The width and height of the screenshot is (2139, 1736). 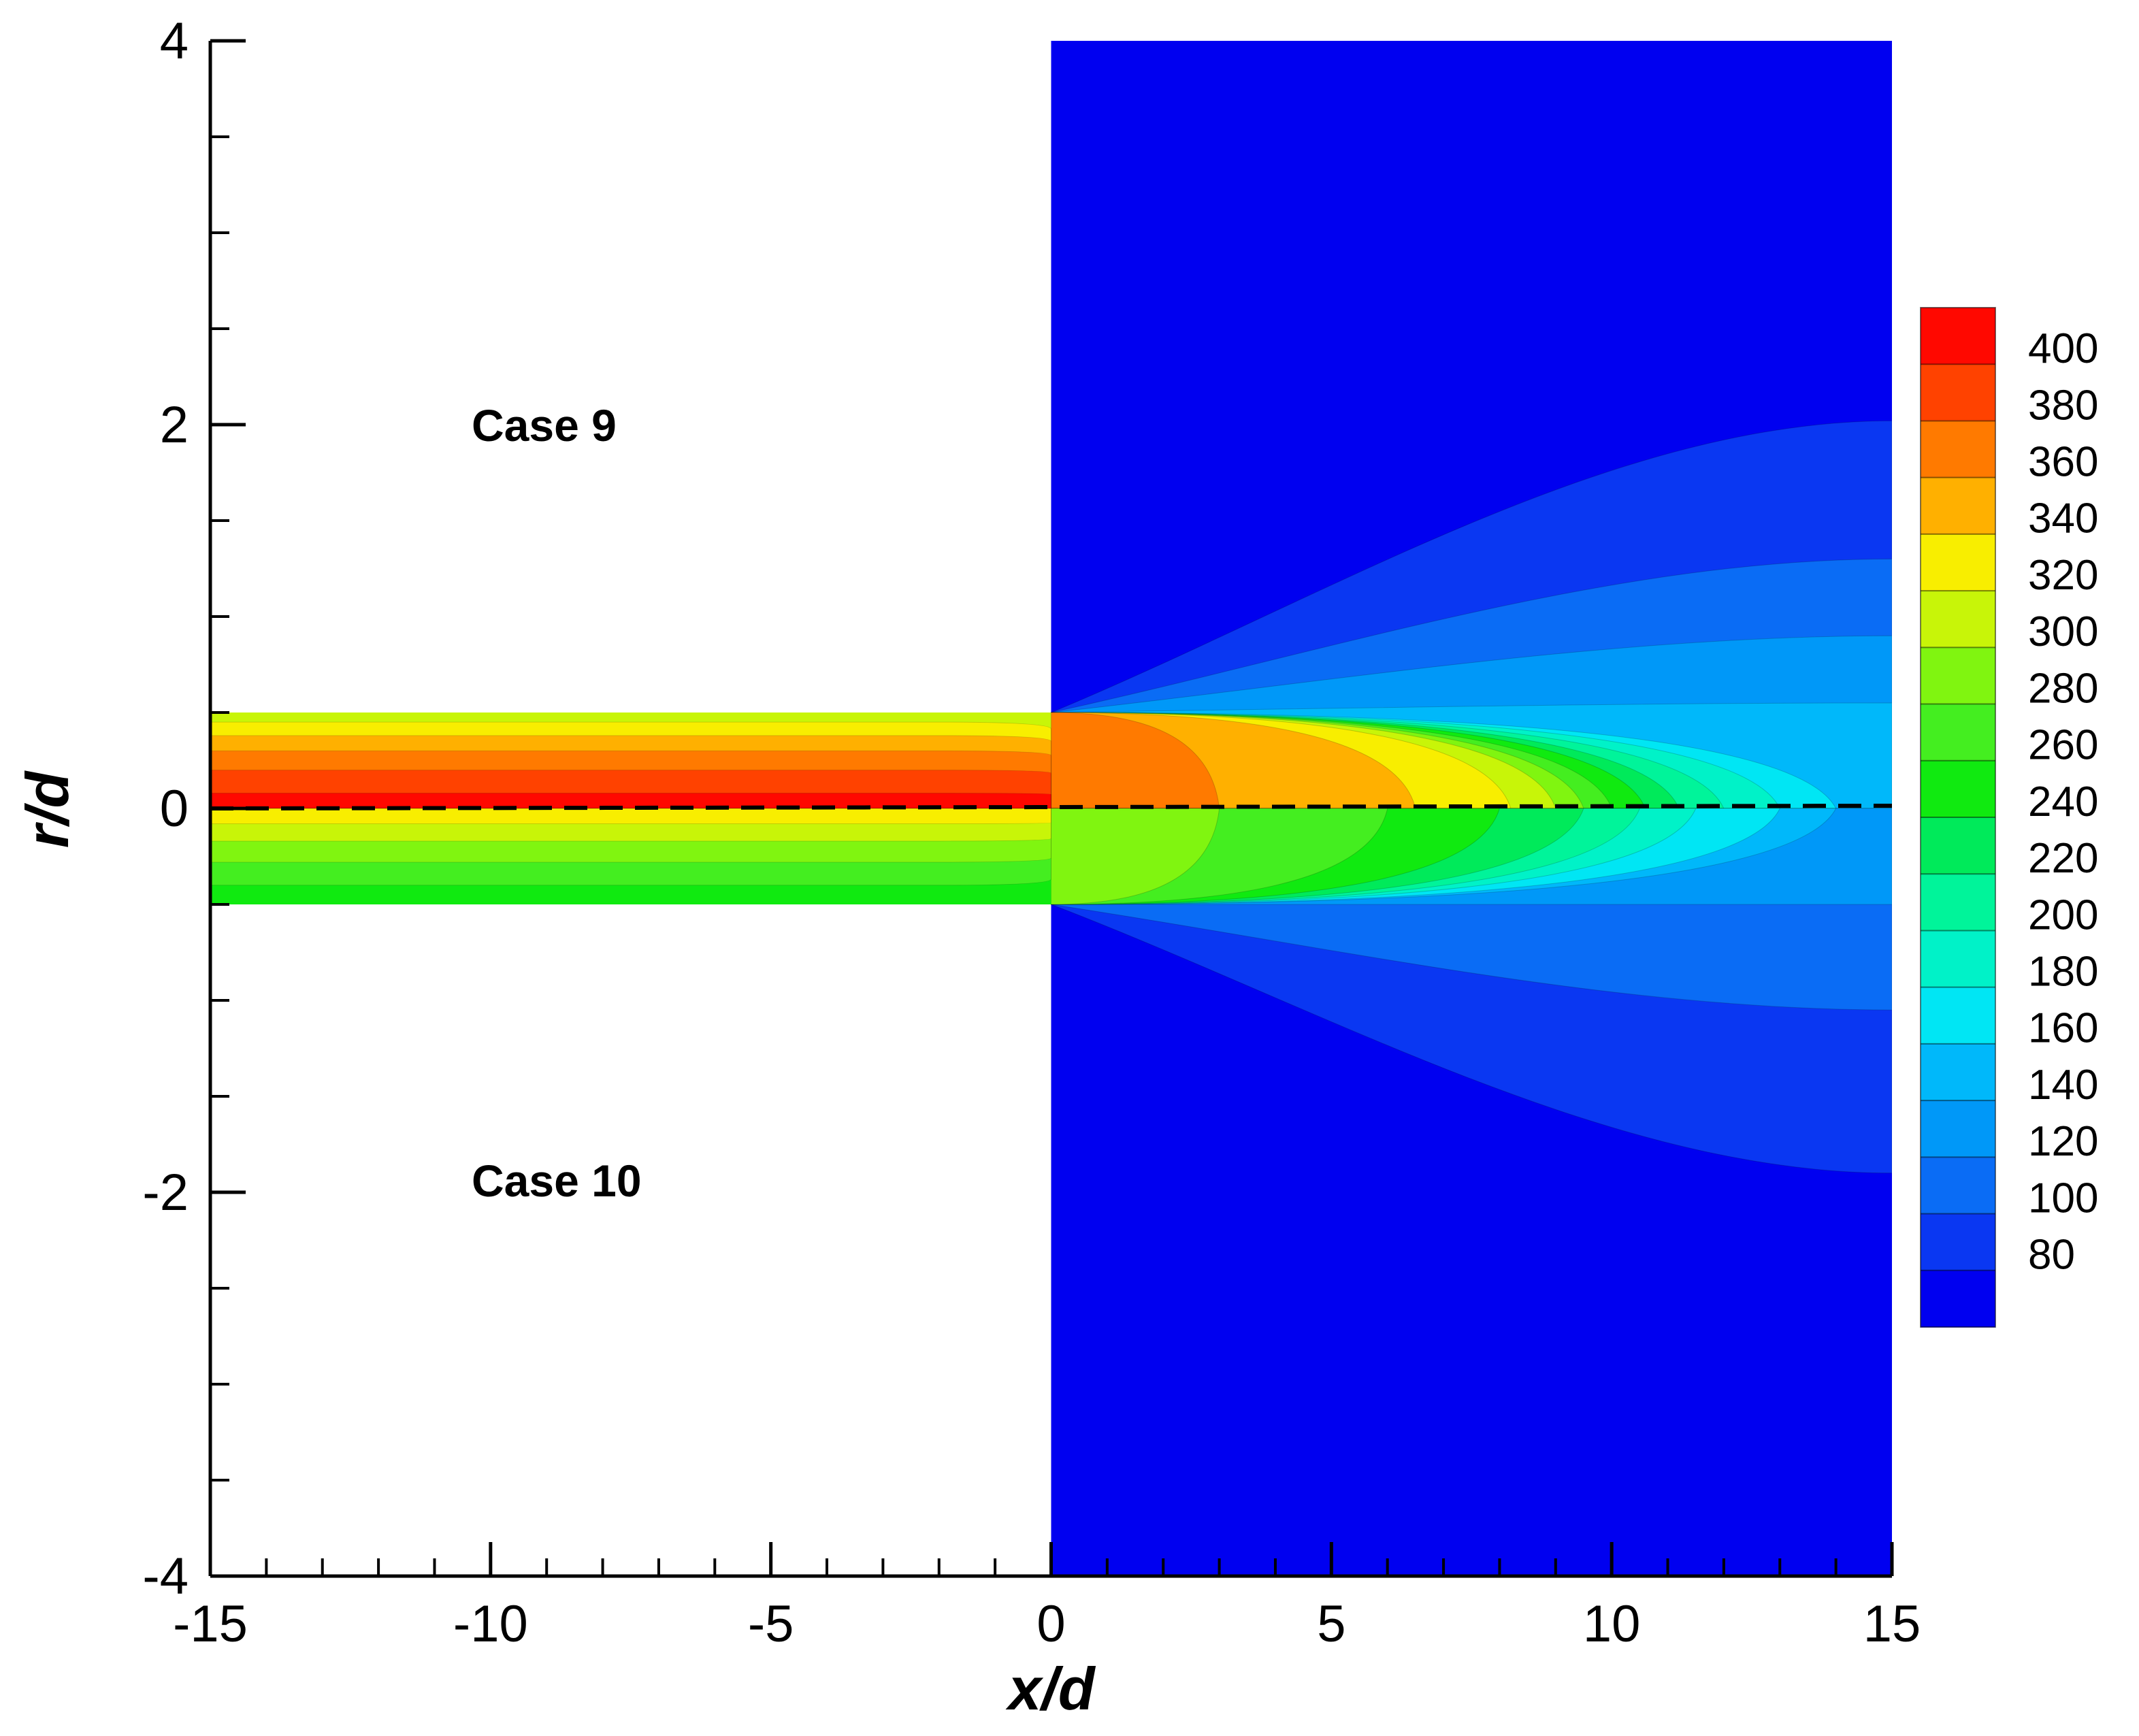 I want to click on case-9-label: Case 9, so click(x=544, y=425).